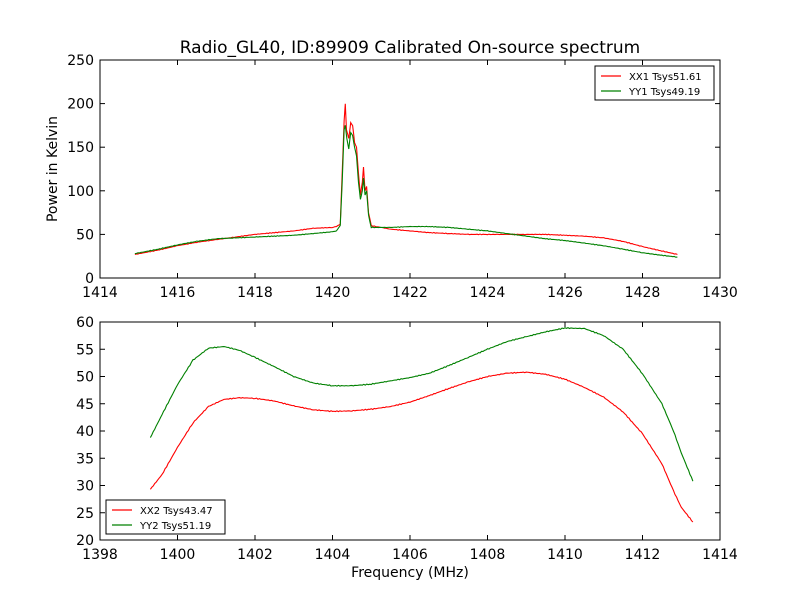  What do you see at coordinates (53, 169) in the screenshot?
I see `y-axis-label: Power in Kelvin` at bounding box center [53, 169].